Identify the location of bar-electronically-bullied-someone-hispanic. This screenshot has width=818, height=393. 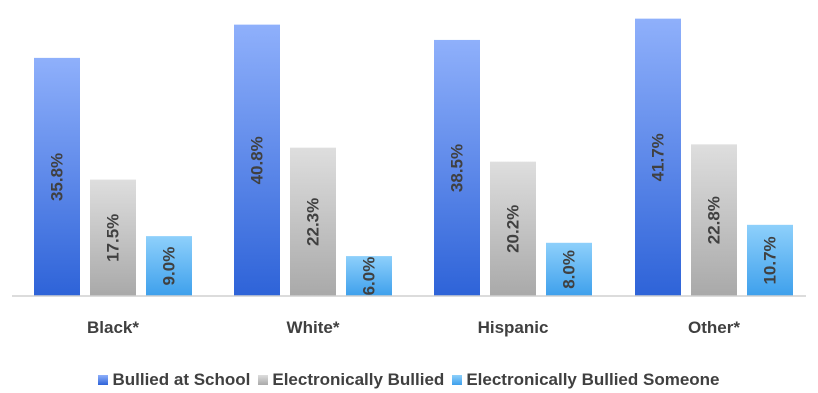
(569, 269).